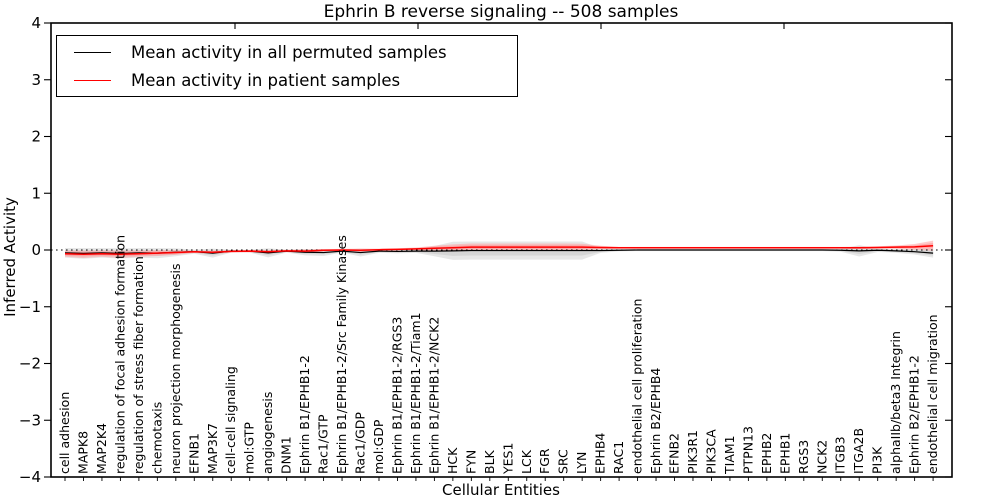  What do you see at coordinates (914, 414) in the screenshot?
I see `x-tick-label: Ephrin B2/EPHB1-2` at bounding box center [914, 414].